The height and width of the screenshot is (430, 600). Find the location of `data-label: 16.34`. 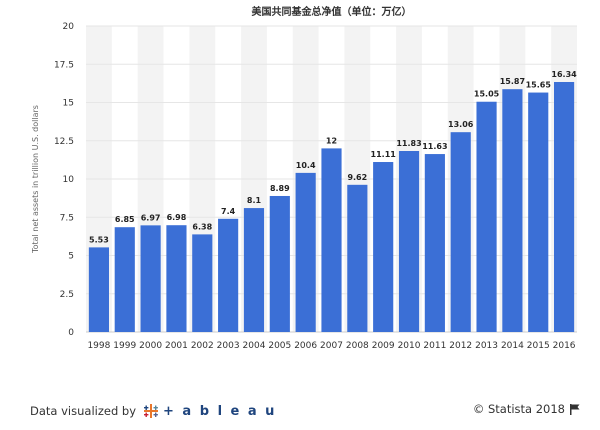

data-label: 16.34 is located at coordinates (564, 74).